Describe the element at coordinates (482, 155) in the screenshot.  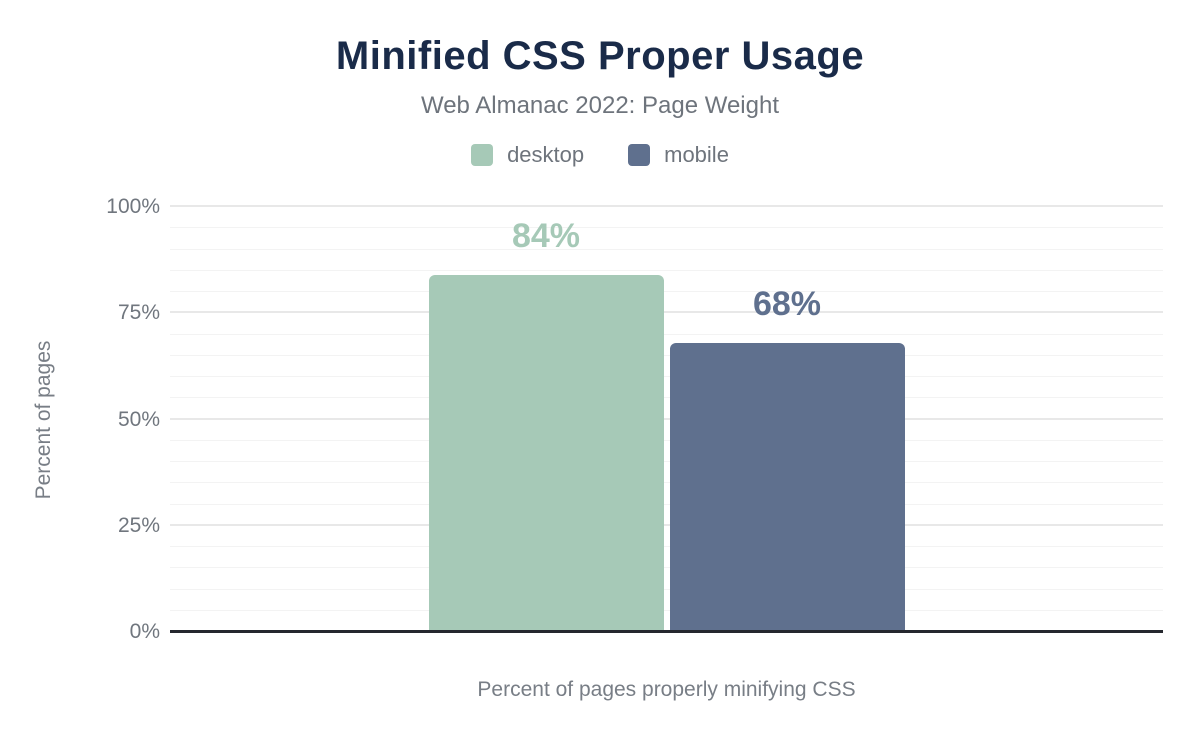
I see `legend-swatch-desktop` at that location.